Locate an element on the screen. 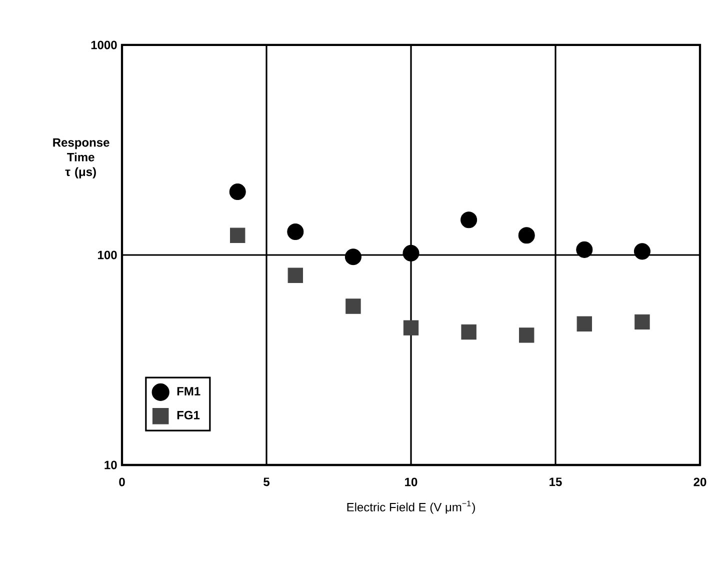  x-tick-label: 10 is located at coordinates (411, 482).